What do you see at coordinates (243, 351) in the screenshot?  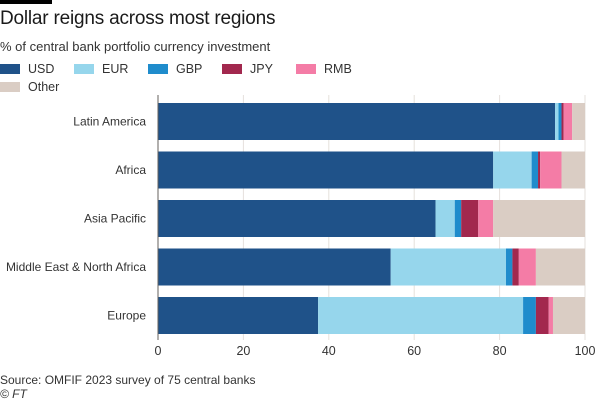 I see `x-tick-label: 20` at bounding box center [243, 351].